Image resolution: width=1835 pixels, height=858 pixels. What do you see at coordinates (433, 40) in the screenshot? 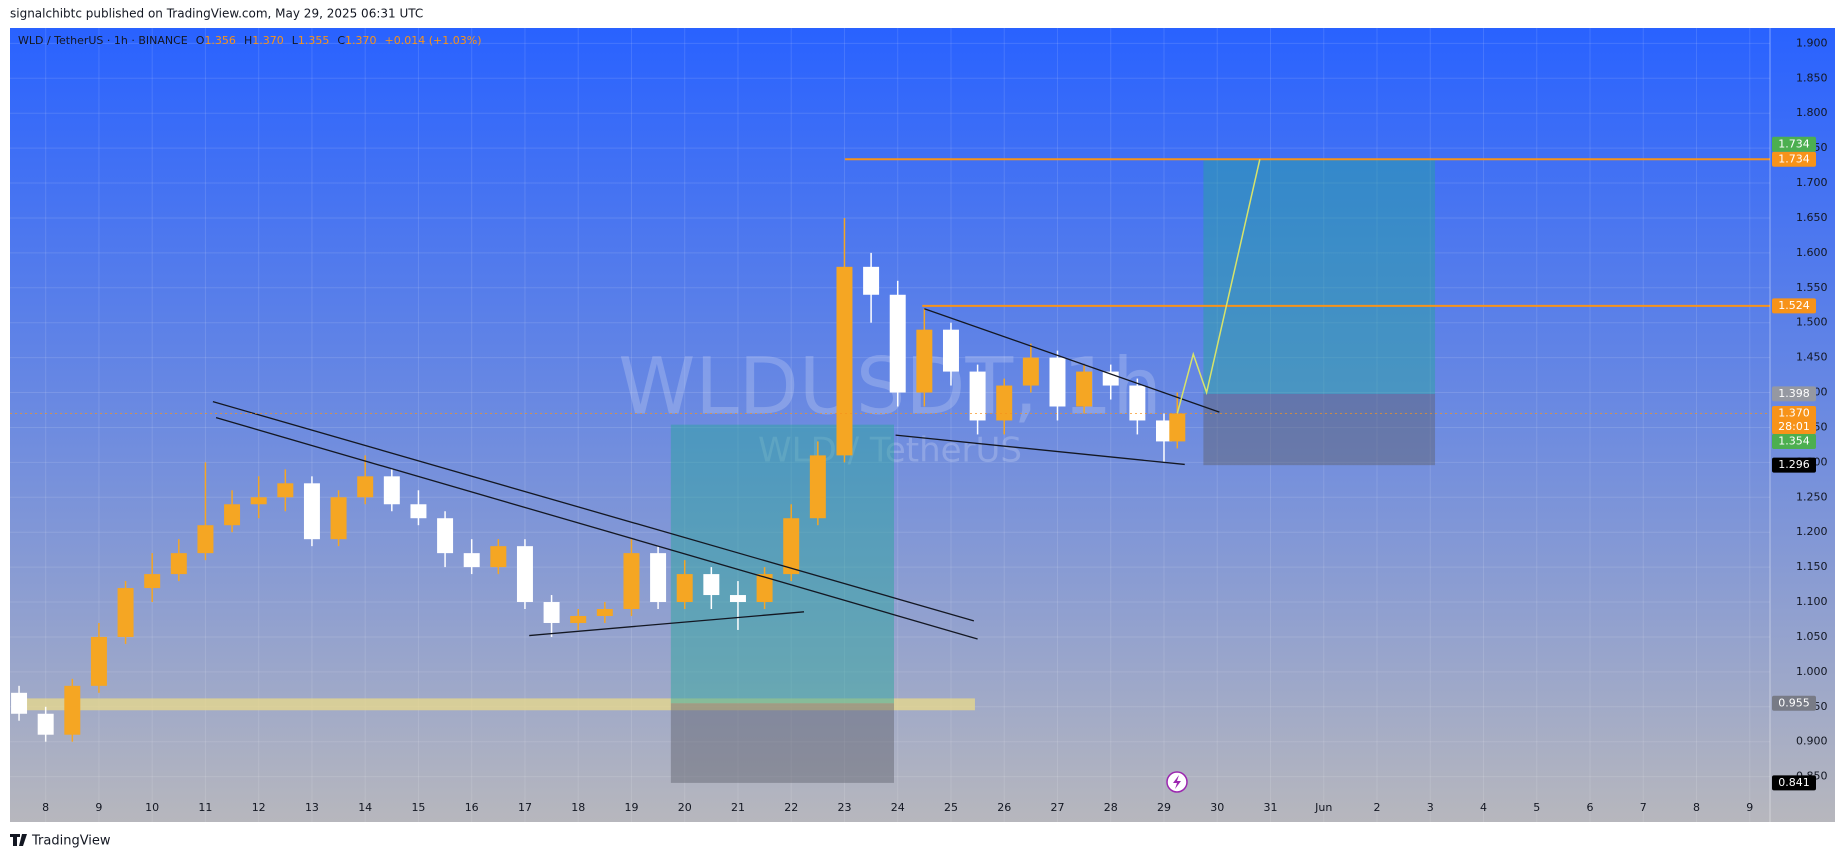
I see `legend-change: +0.014 (+1.03%)` at bounding box center [433, 40].